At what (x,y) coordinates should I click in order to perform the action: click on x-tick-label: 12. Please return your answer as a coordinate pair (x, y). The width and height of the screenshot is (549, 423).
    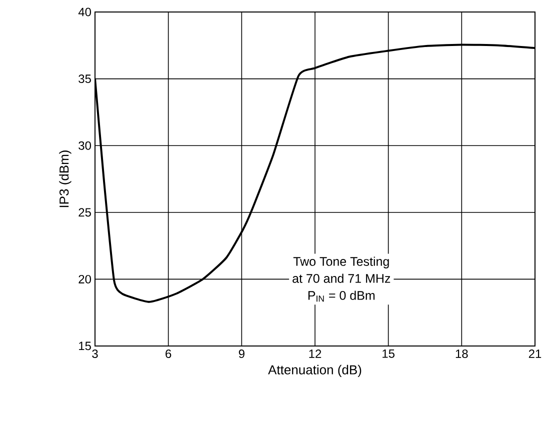
    Looking at the image, I should click on (315, 354).